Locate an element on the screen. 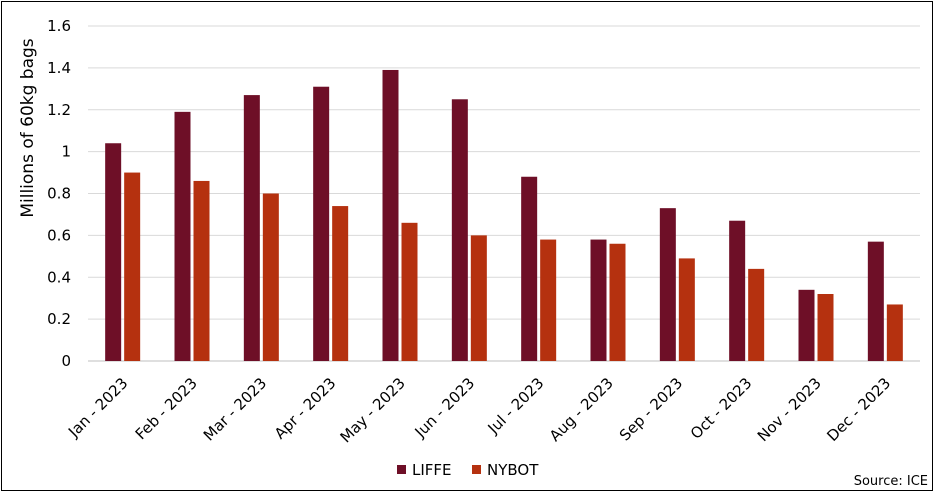 The width and height of the screenshot is (936, 494). x-tick-label: Feb - 2023 is located at coordinates (166, 408).